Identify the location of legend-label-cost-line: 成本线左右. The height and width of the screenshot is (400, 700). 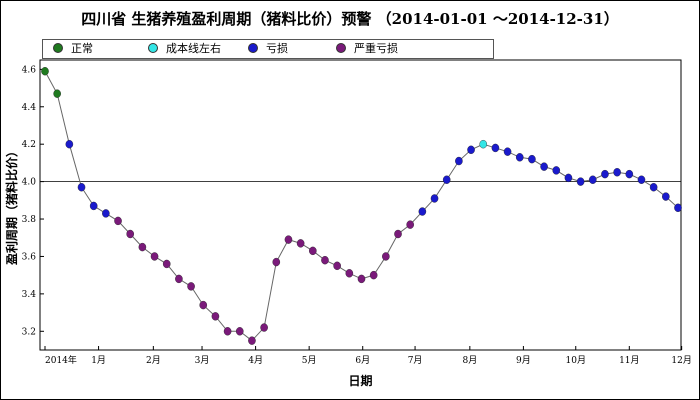
(193, 48).